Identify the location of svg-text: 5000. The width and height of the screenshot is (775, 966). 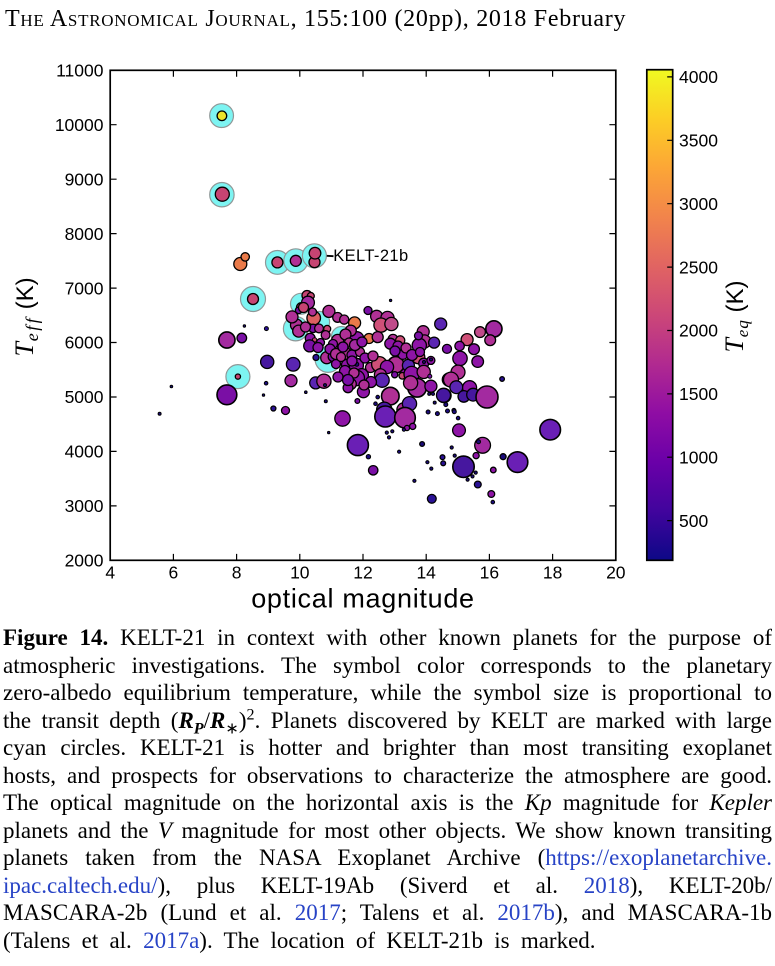
(84, 397).